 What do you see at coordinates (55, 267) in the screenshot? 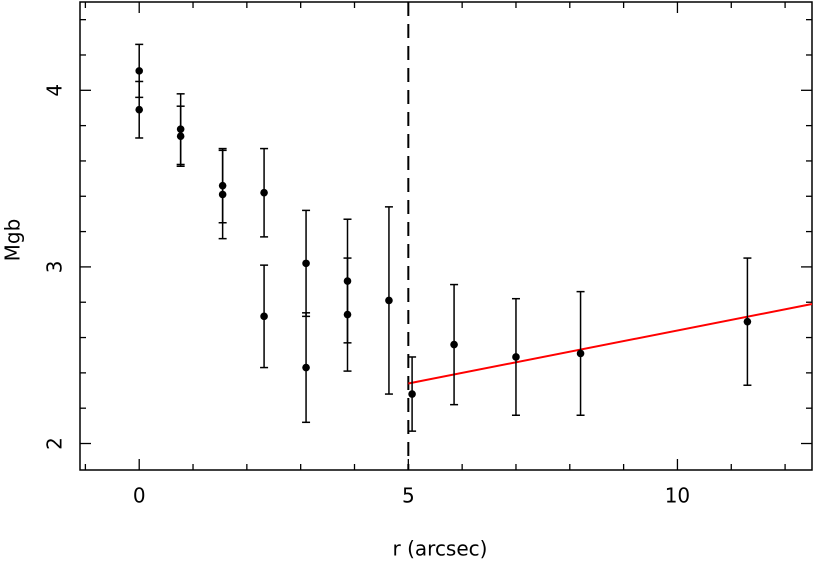
I see `y-tick-label: 3` at bounding box center [55, 267].